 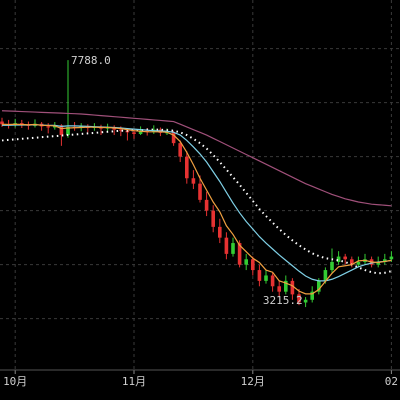 I want to click on price-annotation: 3215.2, so click(x=283, y=300).